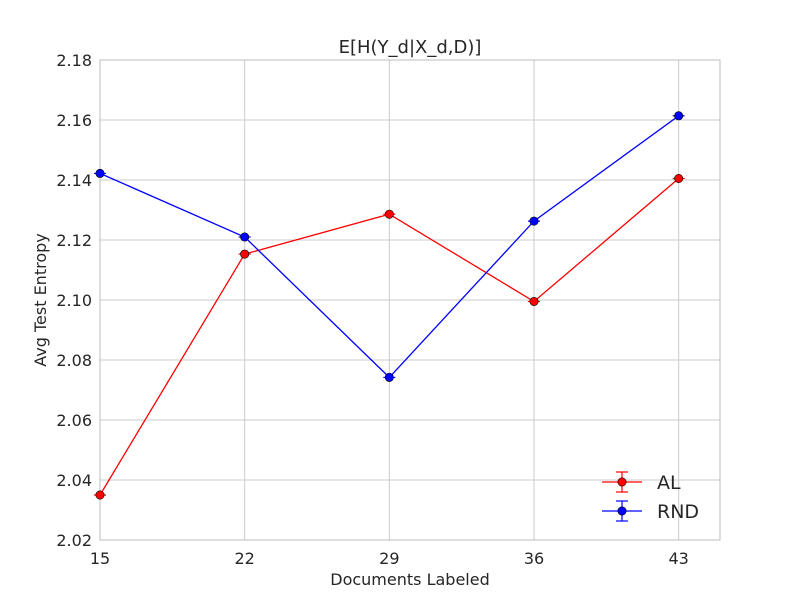  Describe the element at coordinates (74, 180) in the screenshot. I see `y-tick-label: 2.14` at that location.